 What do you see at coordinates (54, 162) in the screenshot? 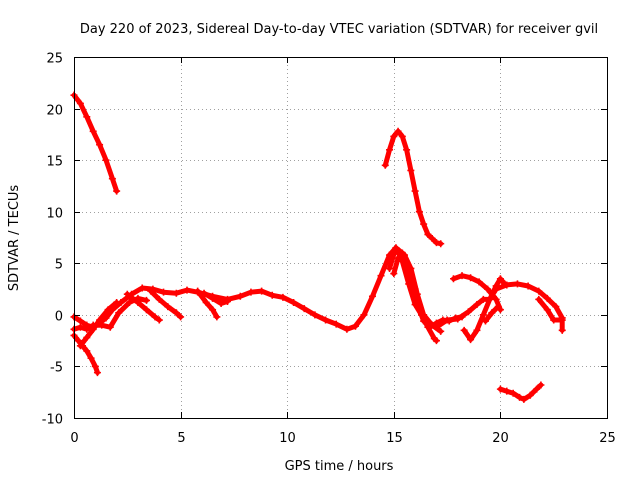
I see `y-tick-label: 15` at bounding box center [54, 162].